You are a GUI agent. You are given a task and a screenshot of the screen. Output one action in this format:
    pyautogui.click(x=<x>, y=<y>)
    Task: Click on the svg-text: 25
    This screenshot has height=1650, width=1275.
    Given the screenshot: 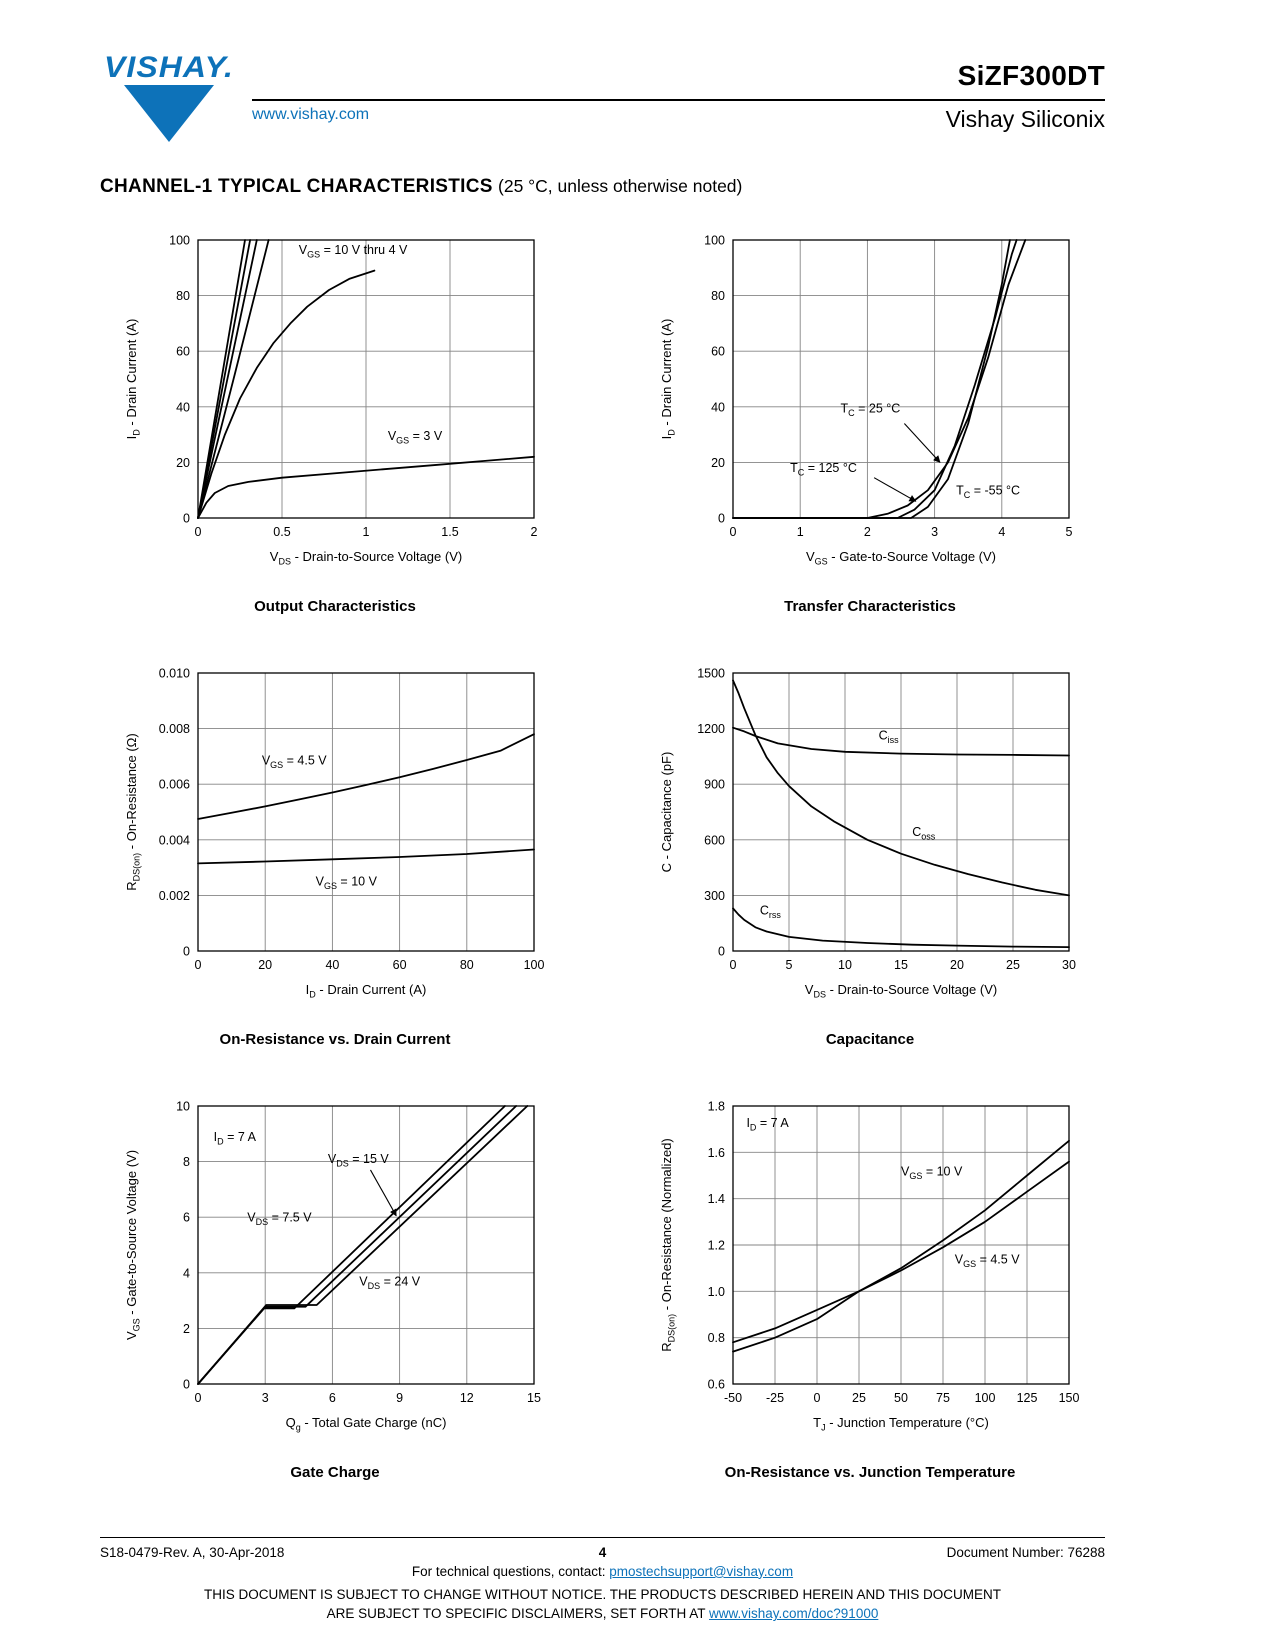 What is the action you would take?
    pyautogui.click(x=1013, y=965)
    